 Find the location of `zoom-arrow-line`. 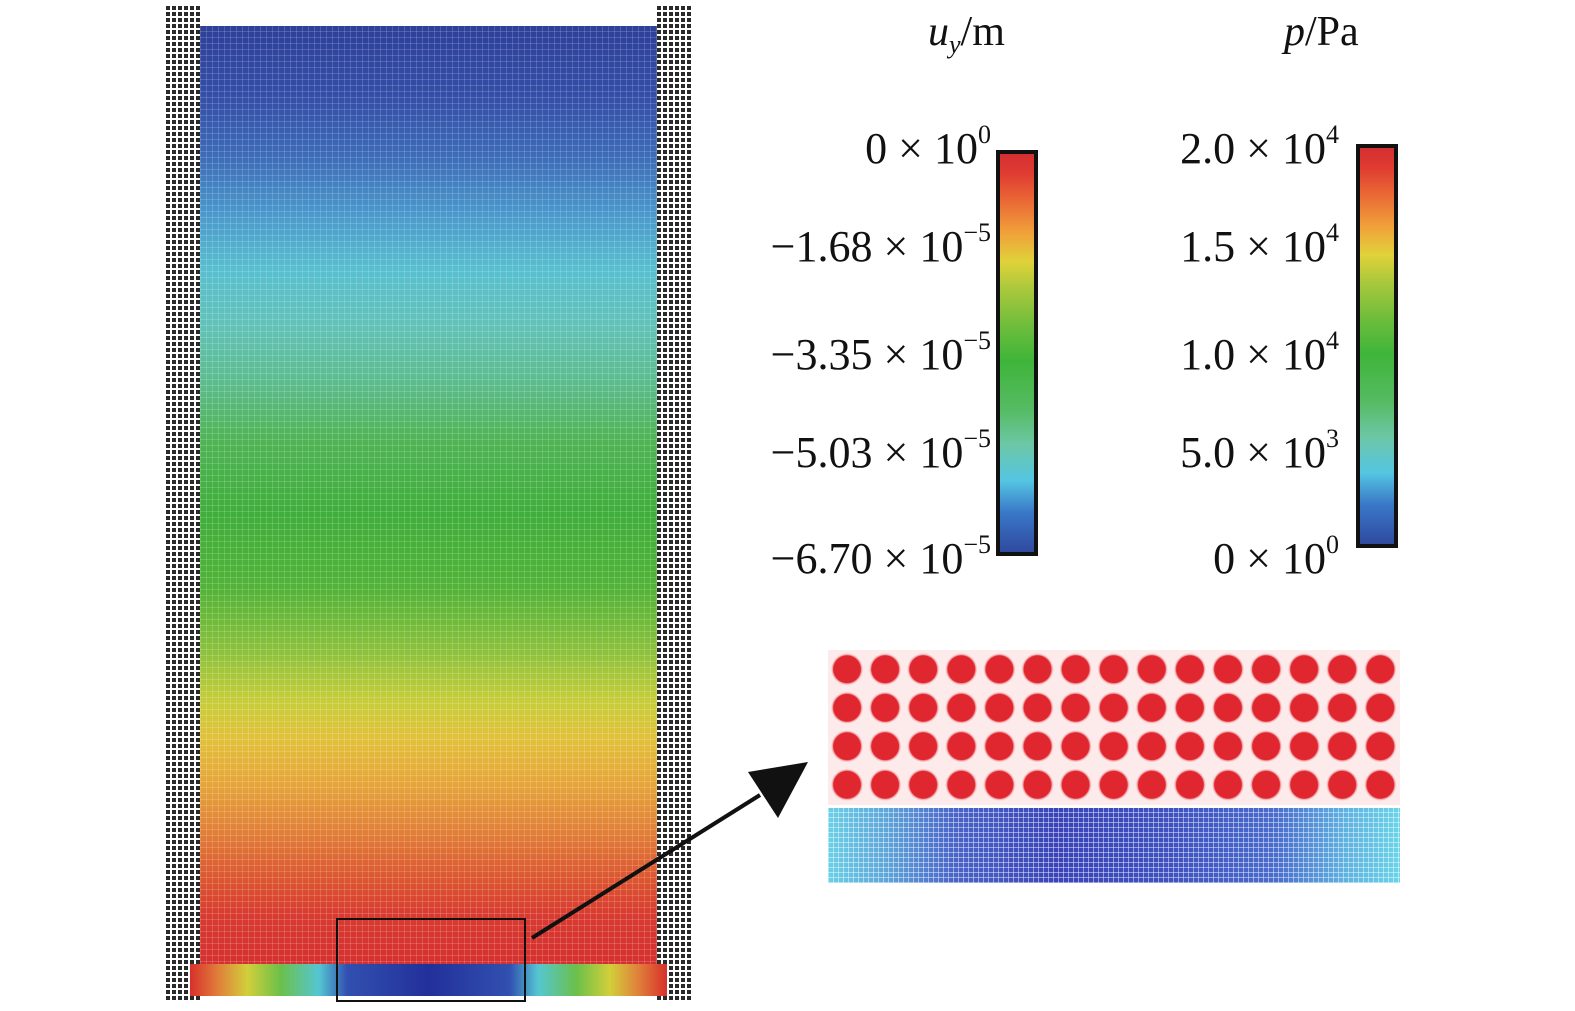

zoom-arrow-line is located at coordinates (646, 866).